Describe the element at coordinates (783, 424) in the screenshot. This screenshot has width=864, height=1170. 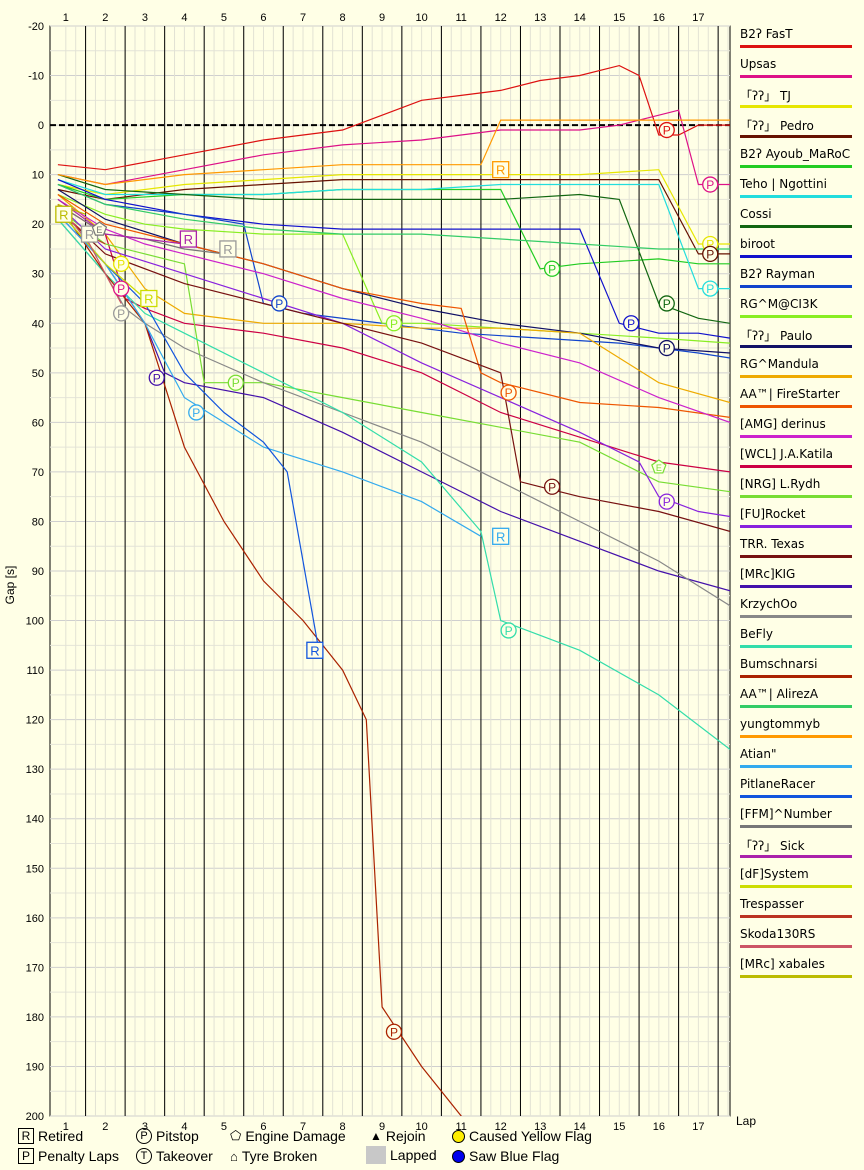
I see `legend-item-label: [AMG] derinus` at that location.